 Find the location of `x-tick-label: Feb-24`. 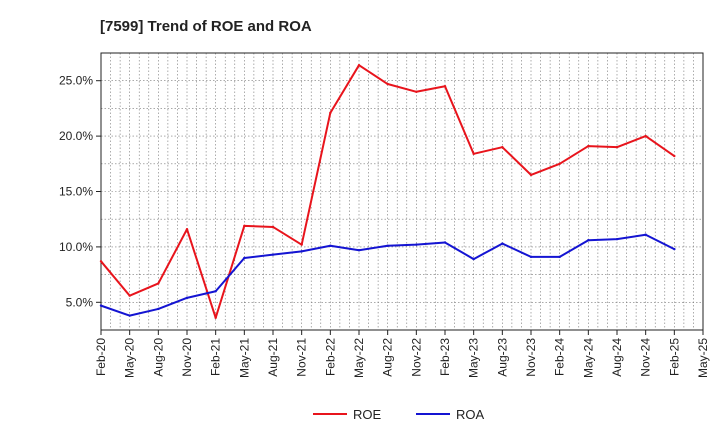

x-tick-label: Feb-24 is located at coordinates (560, 357).